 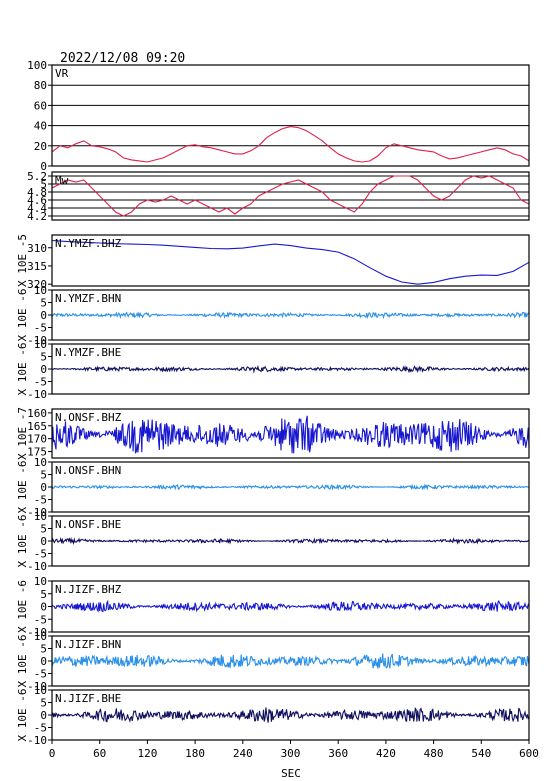 What do you see at coordinates (88, 417) in the screenshot?
I see `panel-label-5: N.ONSF.BHZ` at bounding box center [88, 417].